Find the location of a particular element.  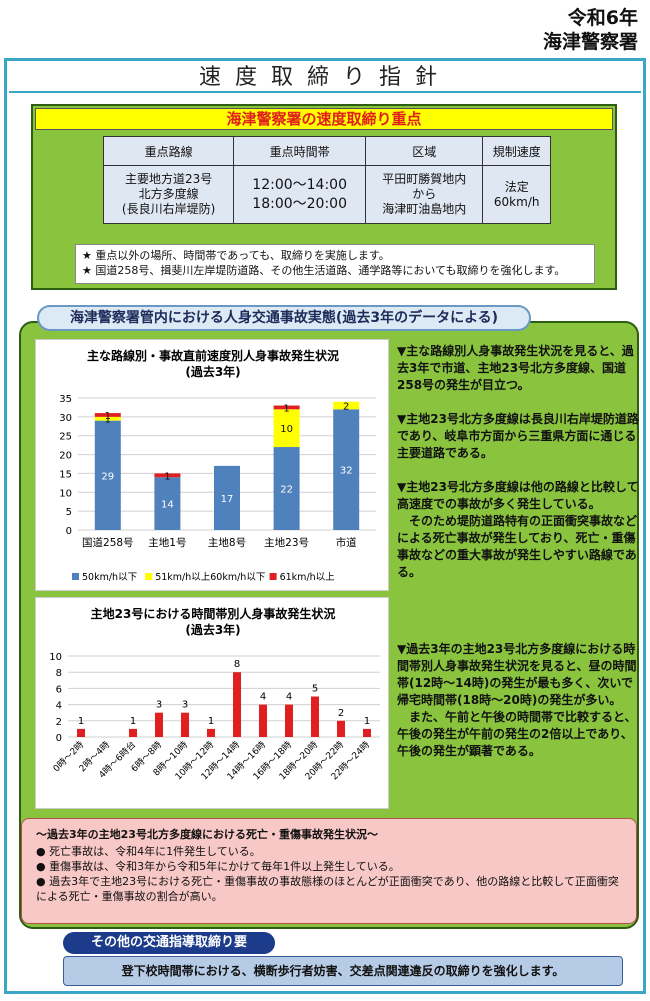

time-line-1: 12:00～14:00 is located at coordinates (299, 184).